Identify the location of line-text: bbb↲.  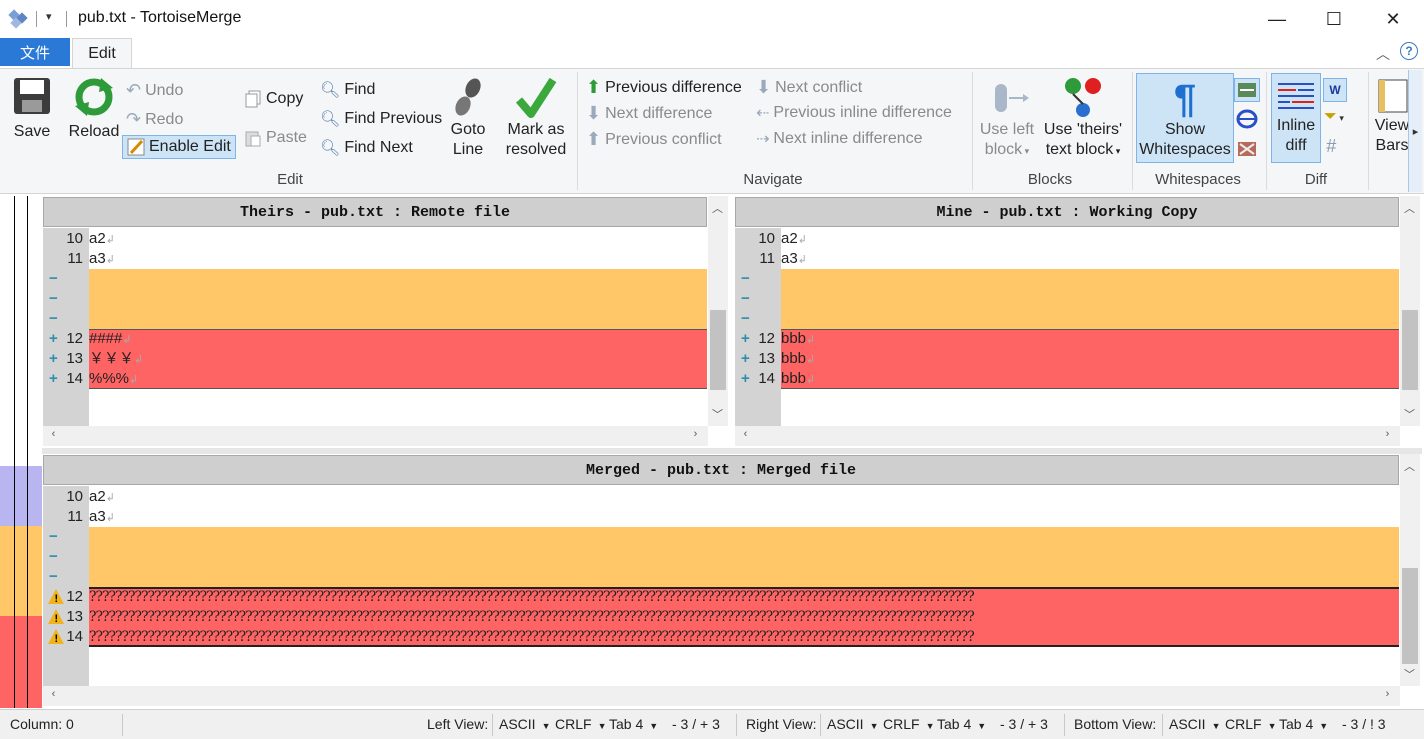
(798, 358).